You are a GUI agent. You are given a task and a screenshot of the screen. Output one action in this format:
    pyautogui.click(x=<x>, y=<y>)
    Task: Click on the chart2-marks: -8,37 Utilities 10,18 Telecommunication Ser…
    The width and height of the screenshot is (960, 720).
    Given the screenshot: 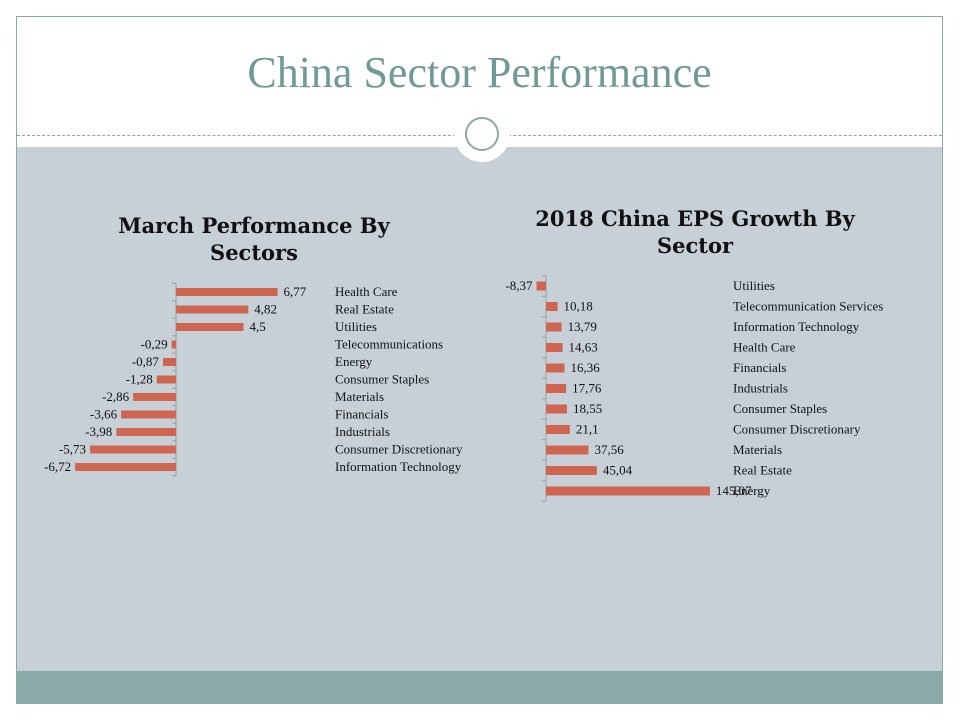 What is the action you would take?
    pyautogui.click(x=694, y=388)
    